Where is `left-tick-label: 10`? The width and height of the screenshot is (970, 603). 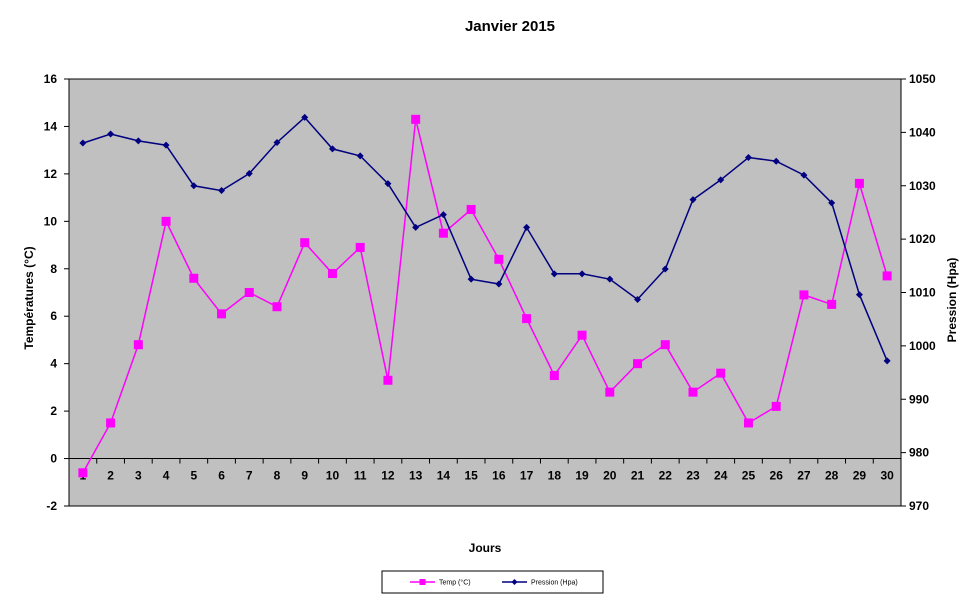
left-tick-label: 10 is located at coordinates (51, 221).